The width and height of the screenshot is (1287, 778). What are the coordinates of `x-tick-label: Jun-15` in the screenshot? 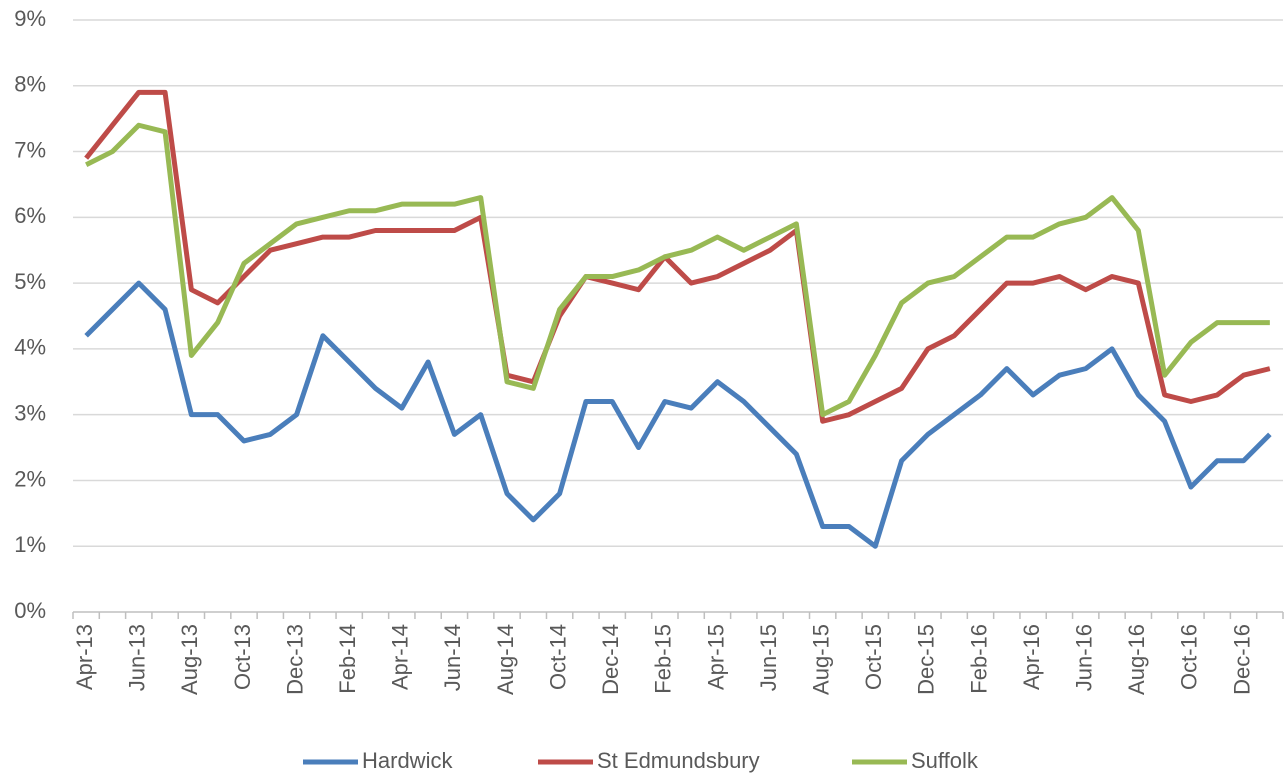 It's located at (768, 657).